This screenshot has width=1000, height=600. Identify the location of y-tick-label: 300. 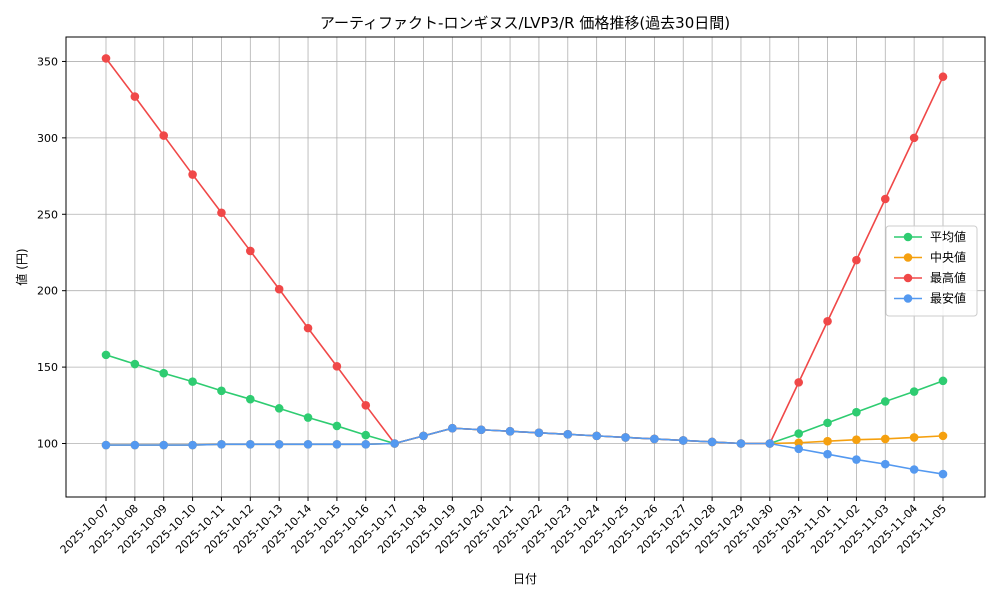
(47, 138).